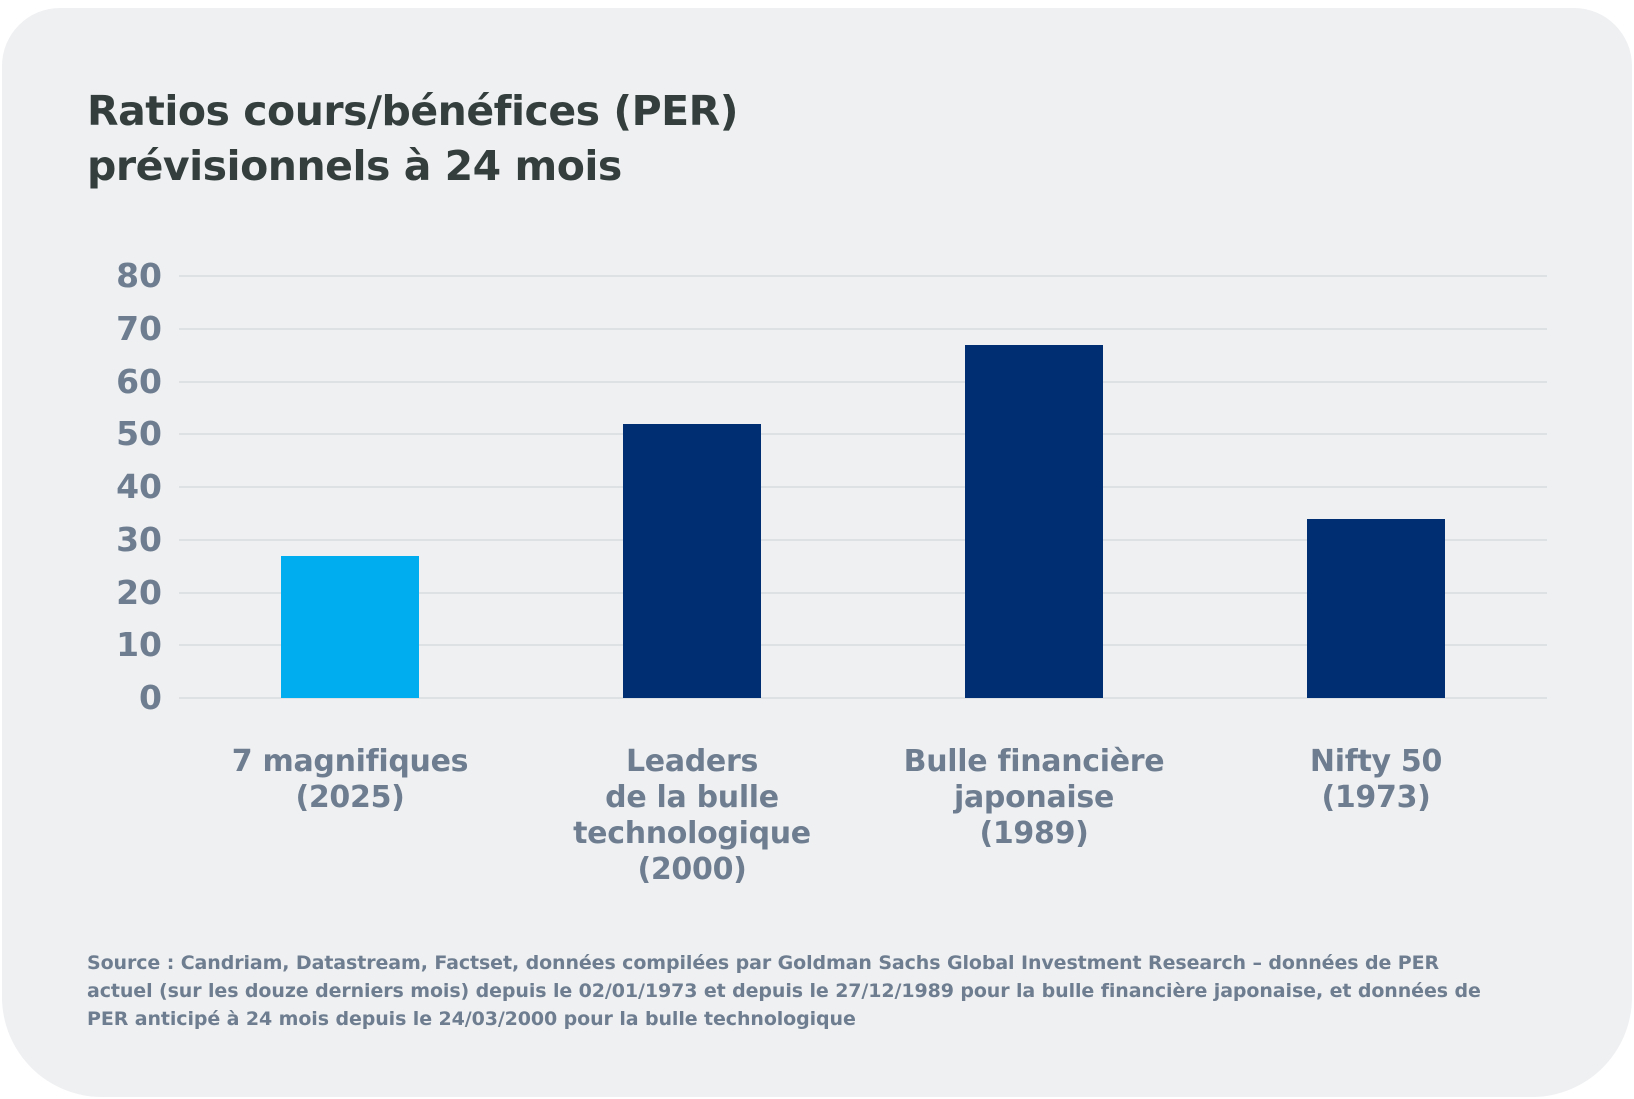  Describe the element at coordinates (1376, 779) in the screenshot. I see `x-label-nifty-50: Nifty 50 (1973)` at that location.